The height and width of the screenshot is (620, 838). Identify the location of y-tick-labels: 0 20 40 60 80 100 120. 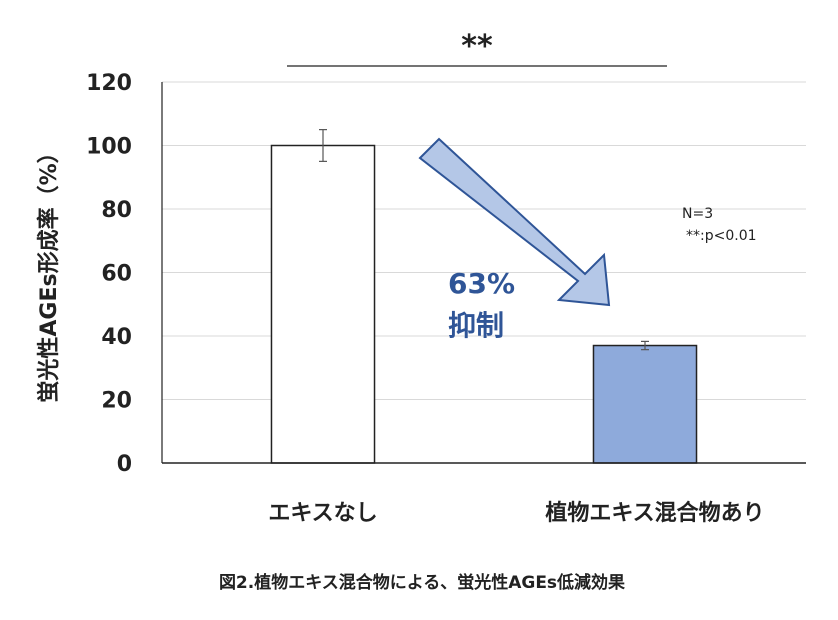
(109, 274).